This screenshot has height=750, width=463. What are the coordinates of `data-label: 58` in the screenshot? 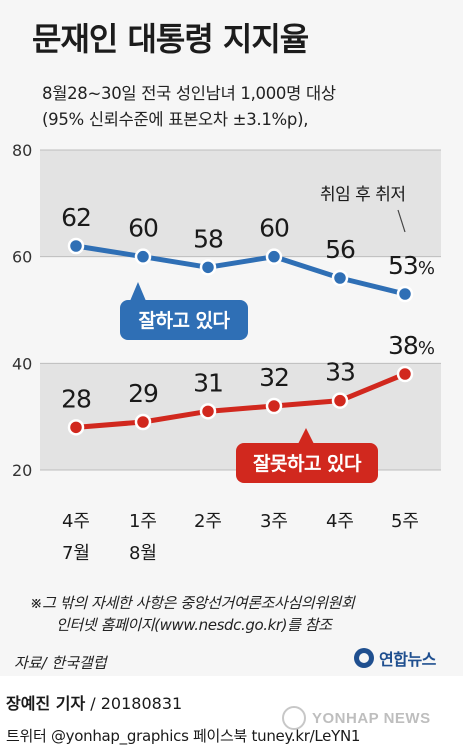 It's located at (208, 238).